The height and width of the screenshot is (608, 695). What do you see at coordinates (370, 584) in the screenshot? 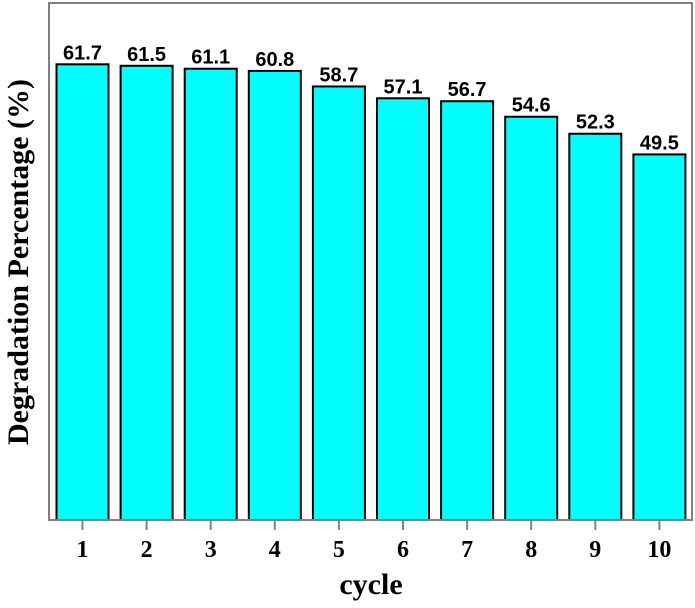
I see `x-axis-label: cycle` at bounding box center [370, 584].